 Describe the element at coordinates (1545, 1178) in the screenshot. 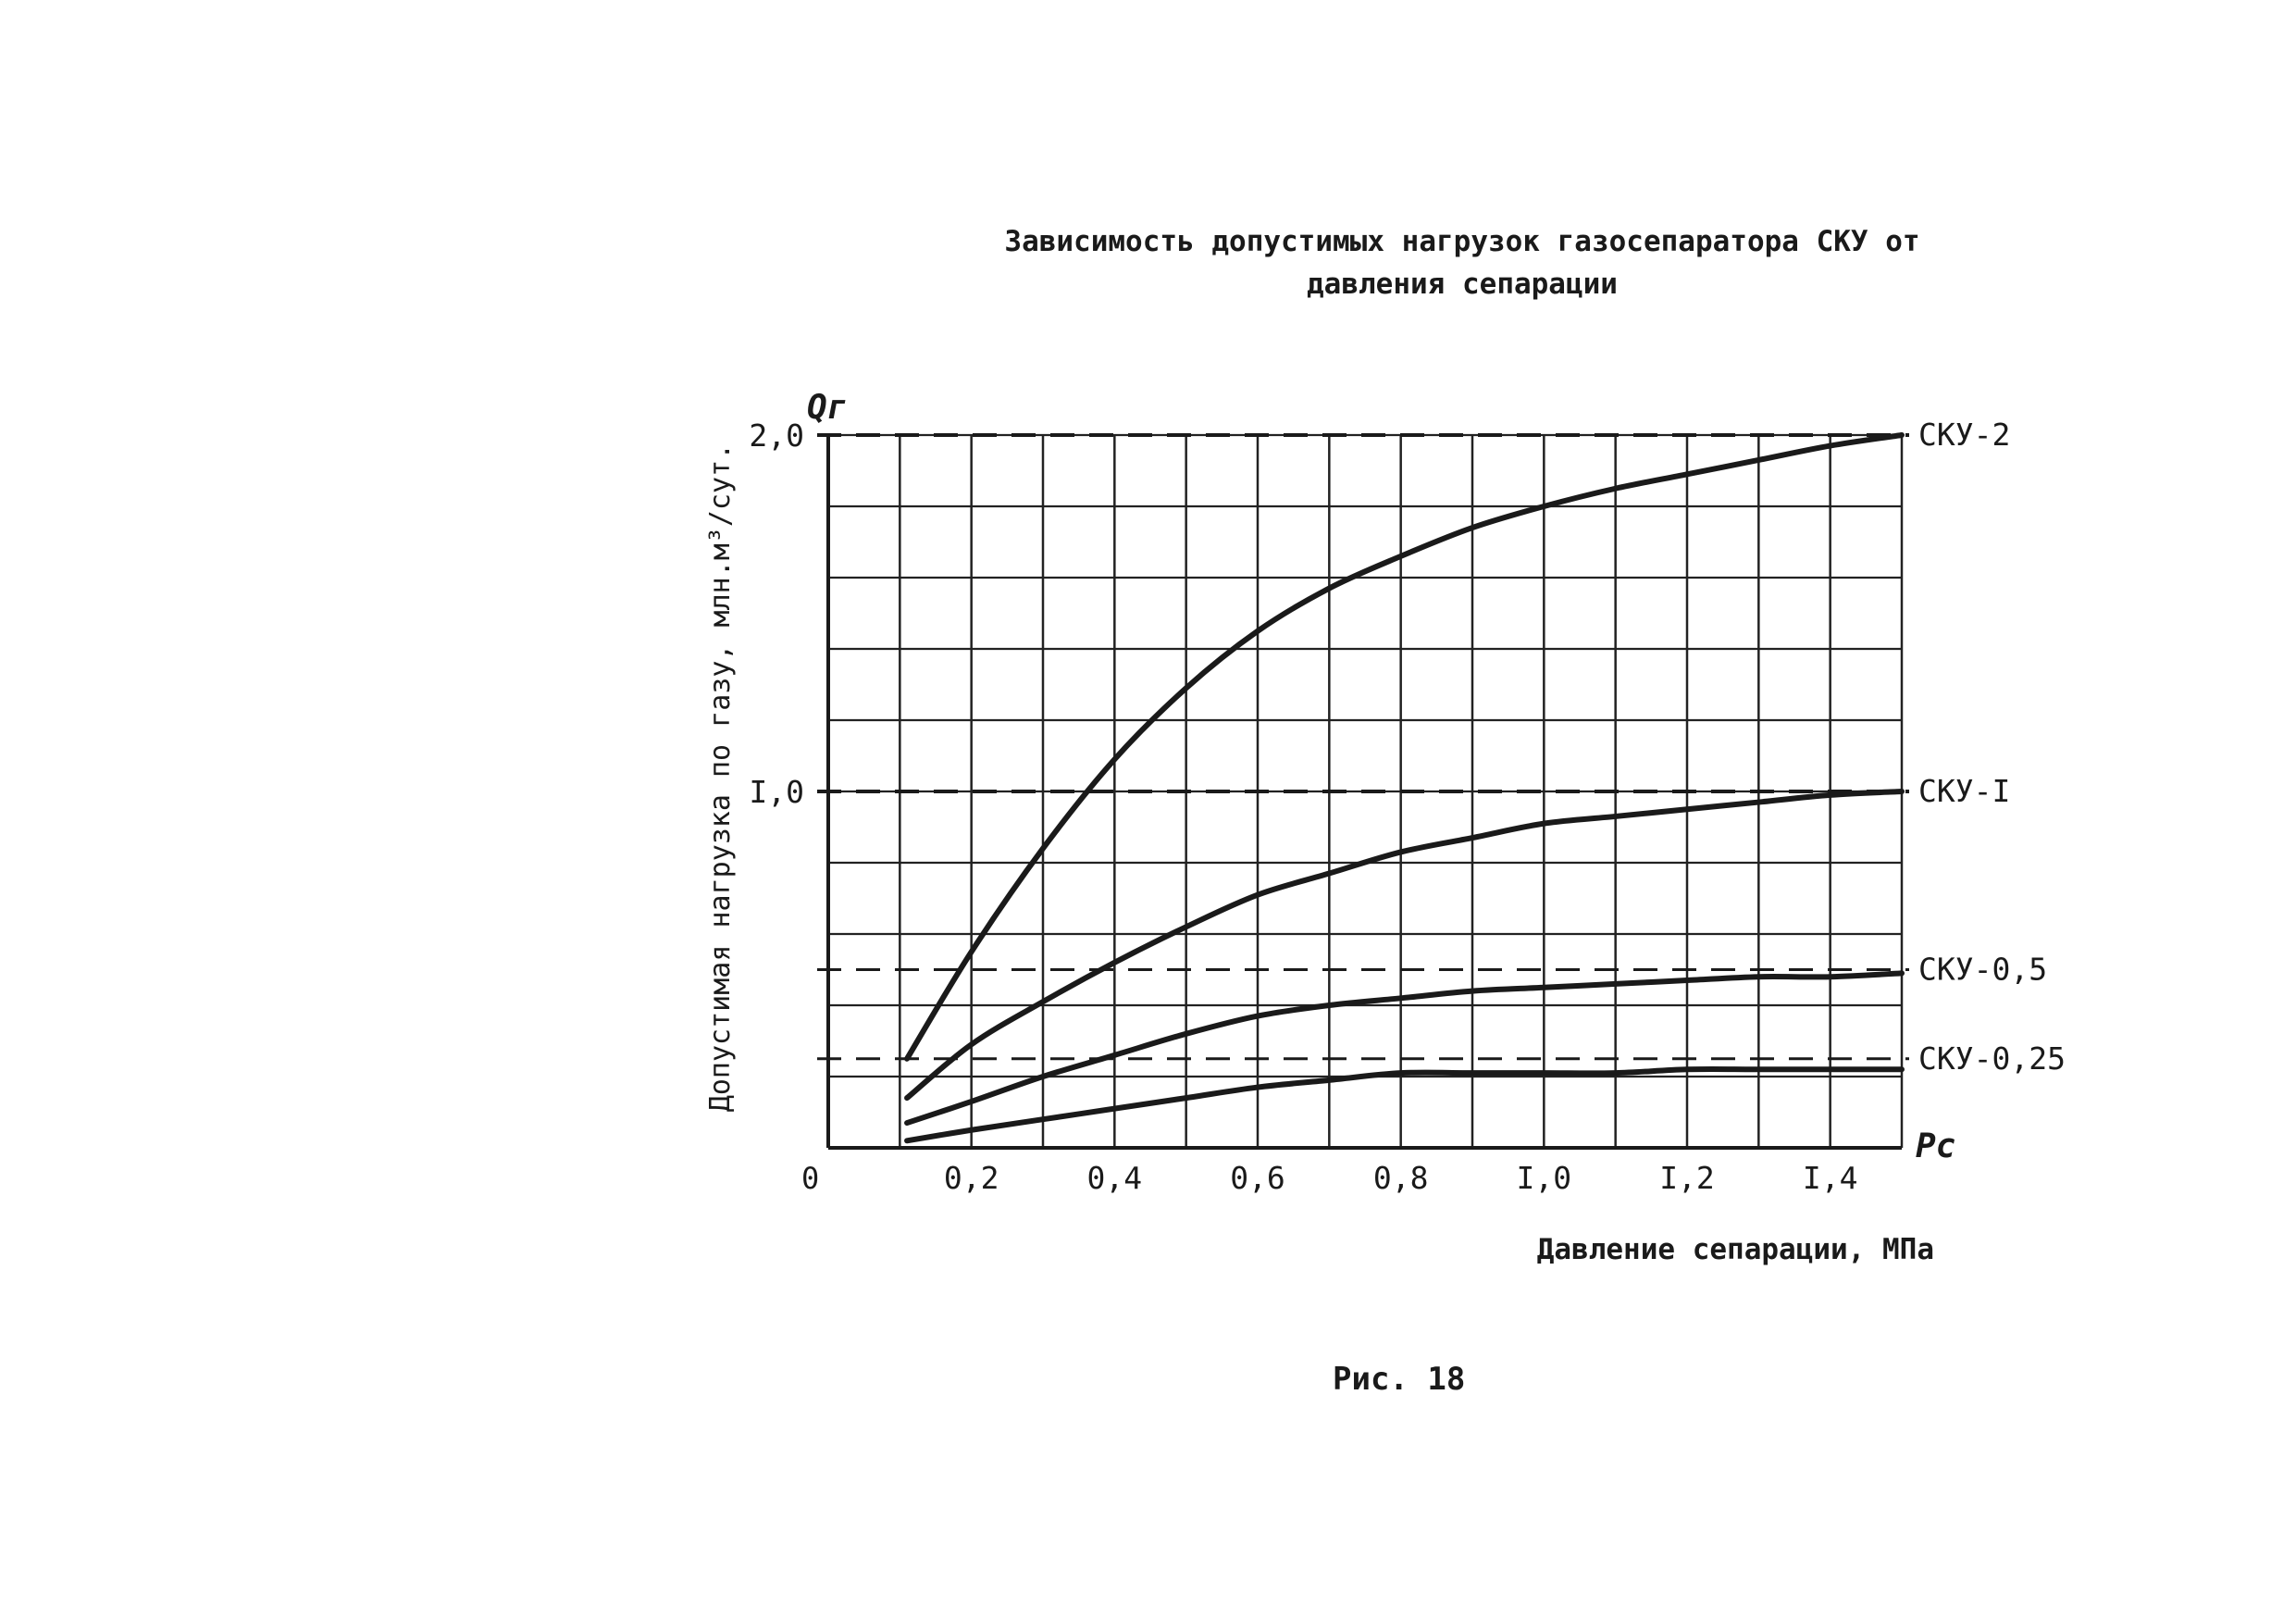

I see `x-tick-label: I,0` at that location.